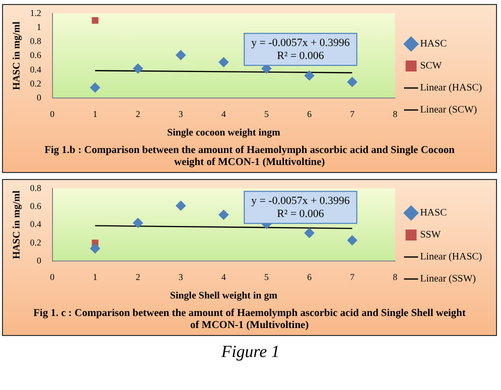 The width and height of the screenshot is (501, 390). I want to click on y-tick-label: 1, so click(39, 27).